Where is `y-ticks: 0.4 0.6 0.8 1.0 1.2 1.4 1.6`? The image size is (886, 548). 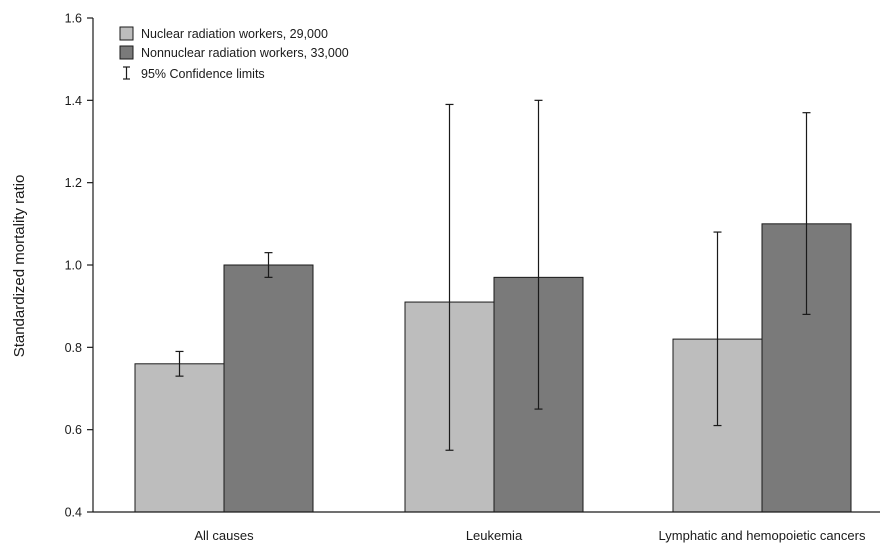
y-ticks: 0.4 0.6 0.8 1.0 1.2 1.4 1.6 is located at coordinates (79, 266).